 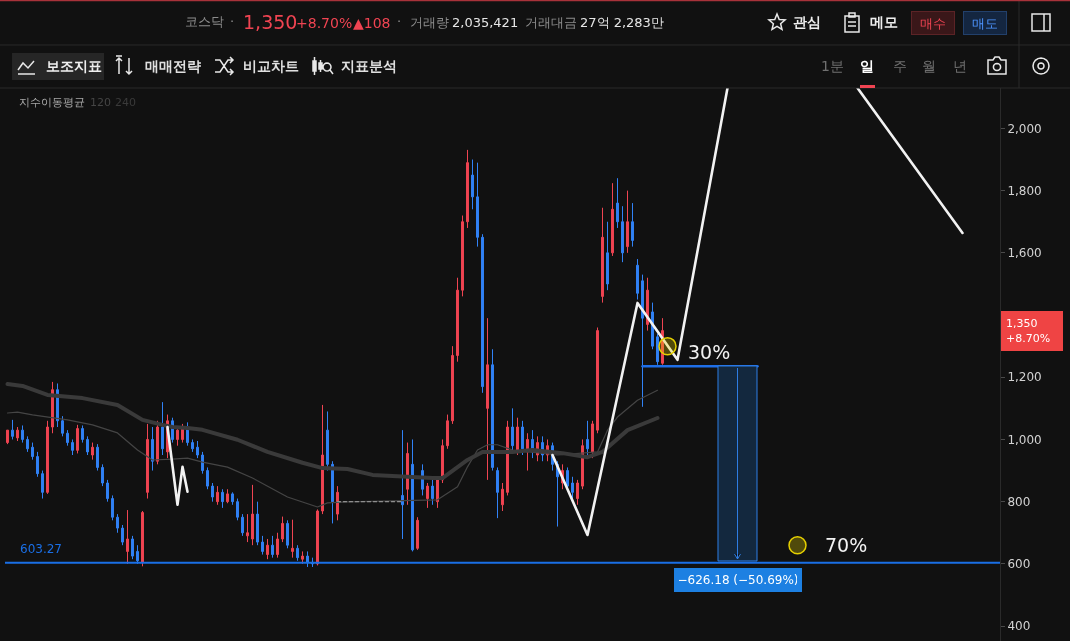 I want to click on y-tick-label: 400, so click(x=1019, y=626).